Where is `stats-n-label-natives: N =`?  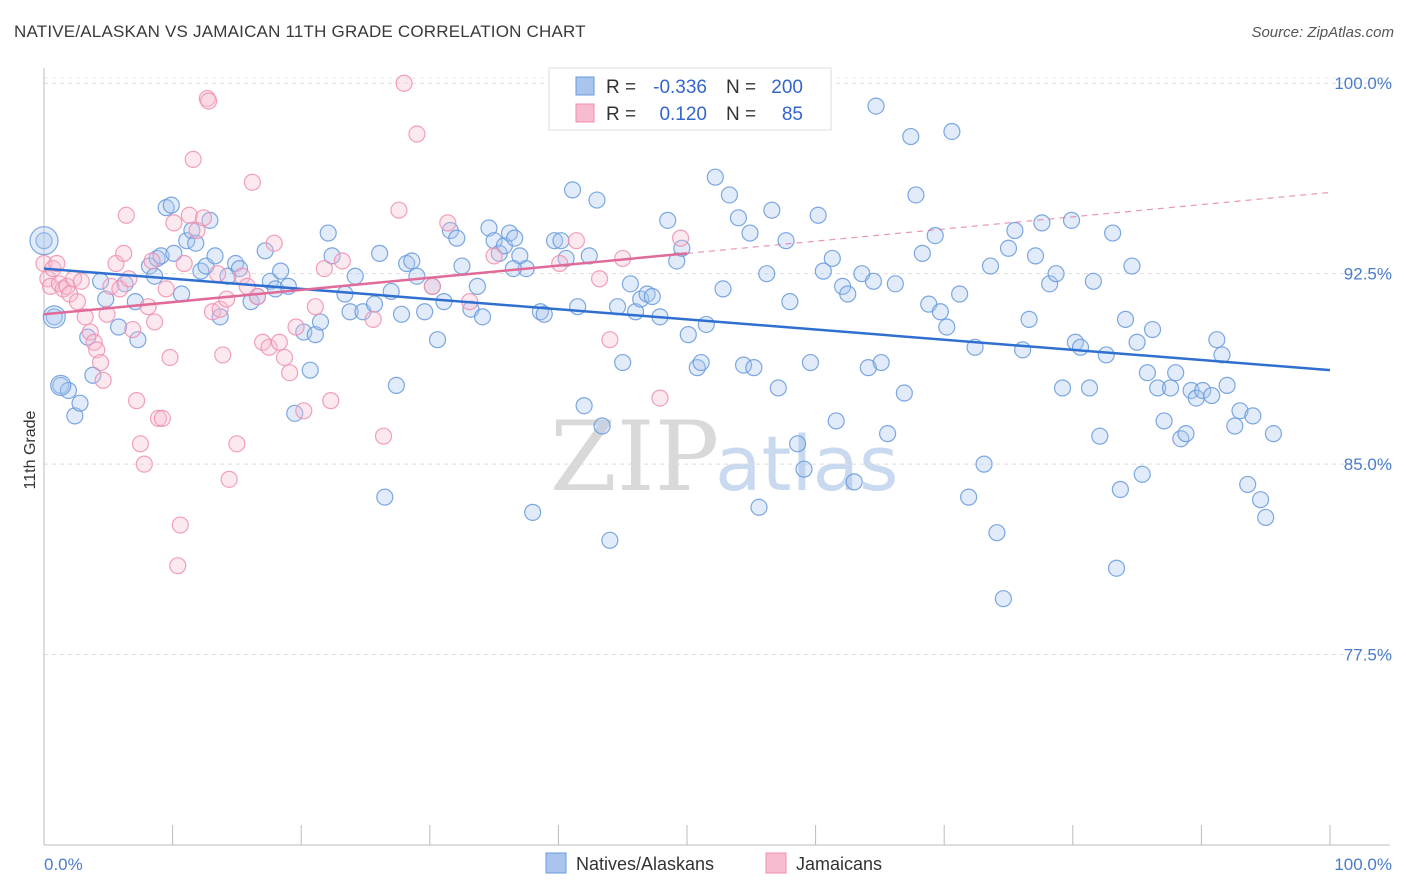
stats-n-label-natives: N = is located at coordinates (741, 87).